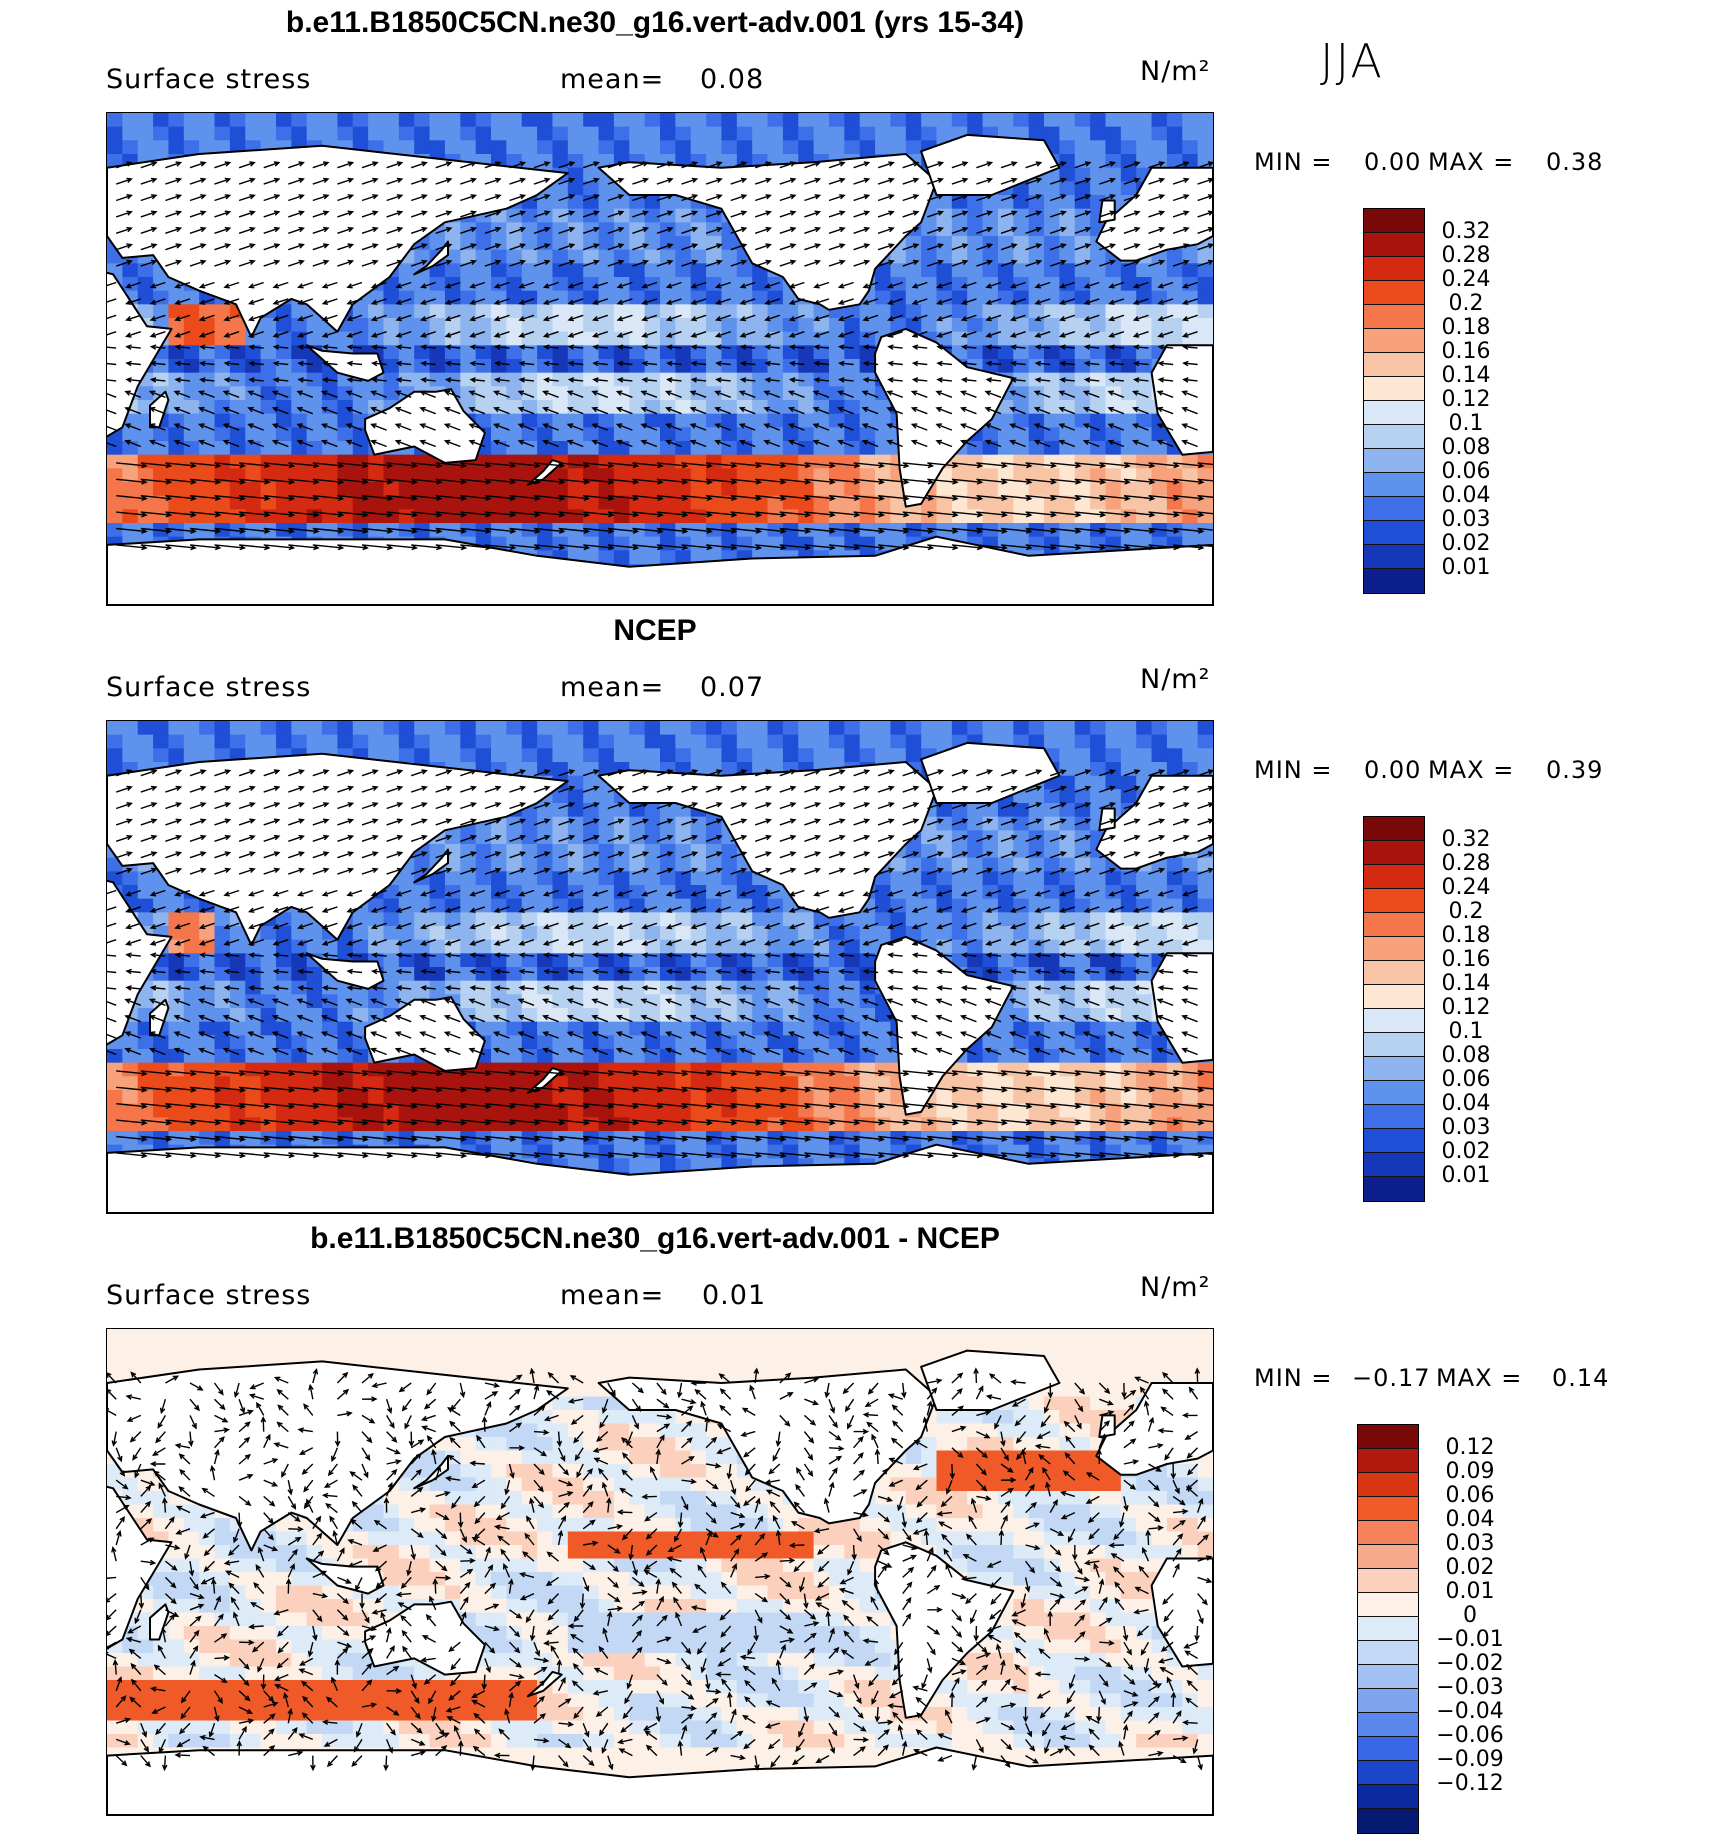 Image resolution: width=1710 pixels, height=1834 pixels. I want to click on panel-2-colorbar, so click(1394, 1009).